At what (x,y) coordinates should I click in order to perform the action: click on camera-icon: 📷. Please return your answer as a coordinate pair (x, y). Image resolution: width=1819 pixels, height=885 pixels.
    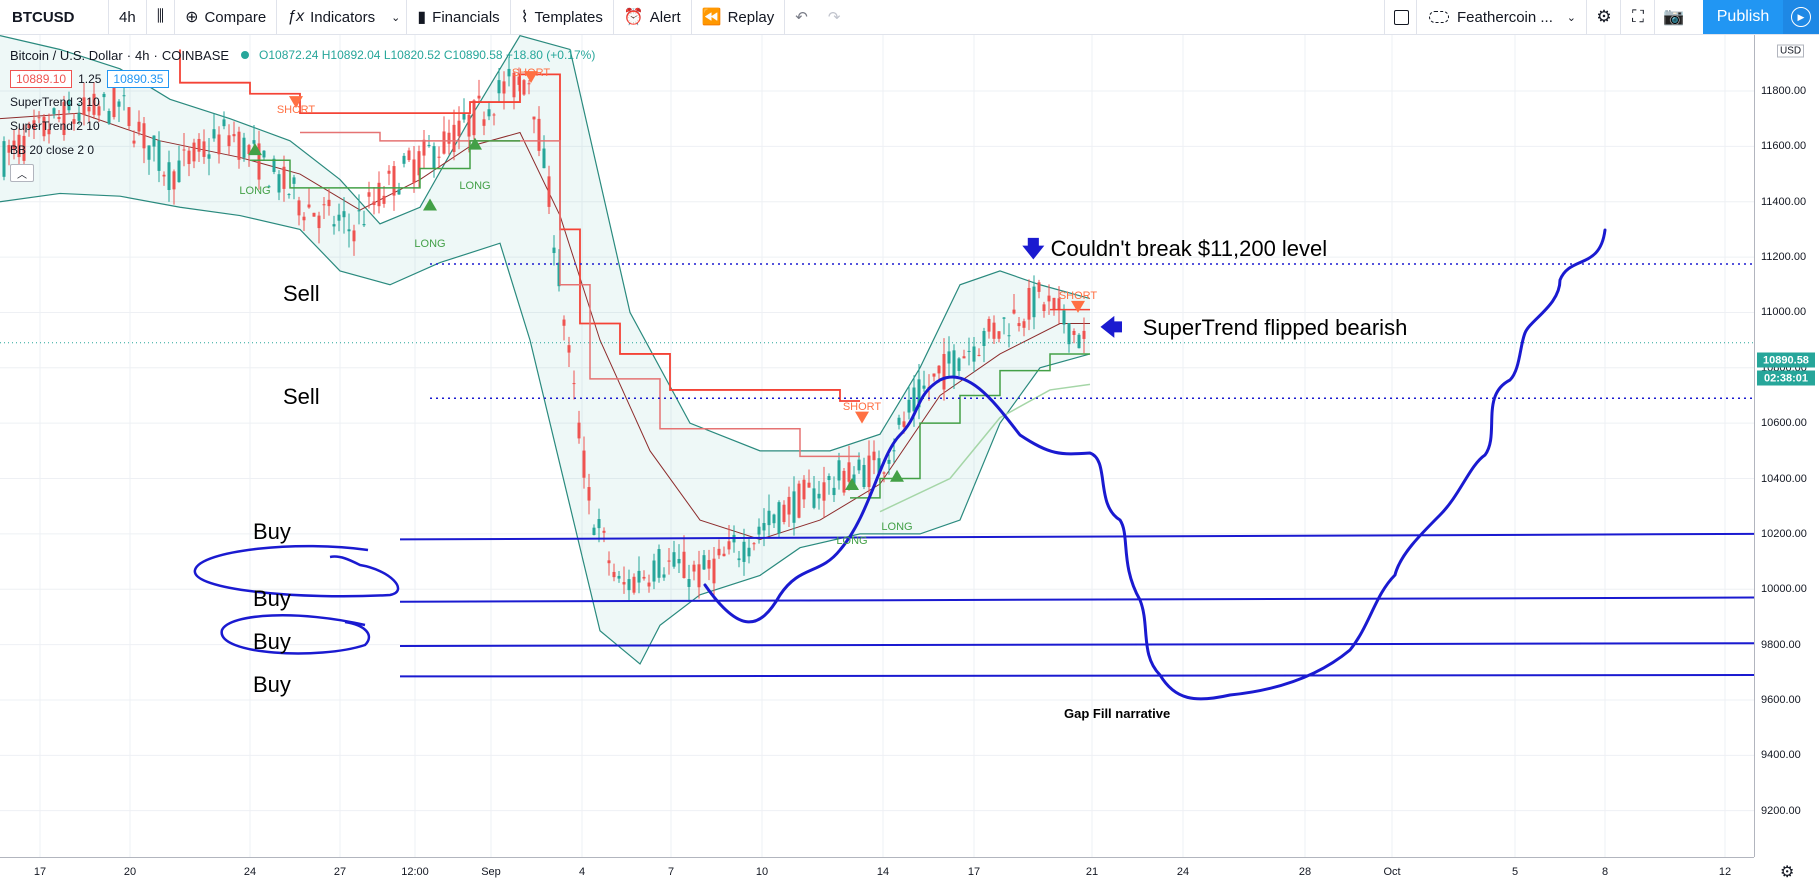
    Looking at the image, I should click on (1674, 16).